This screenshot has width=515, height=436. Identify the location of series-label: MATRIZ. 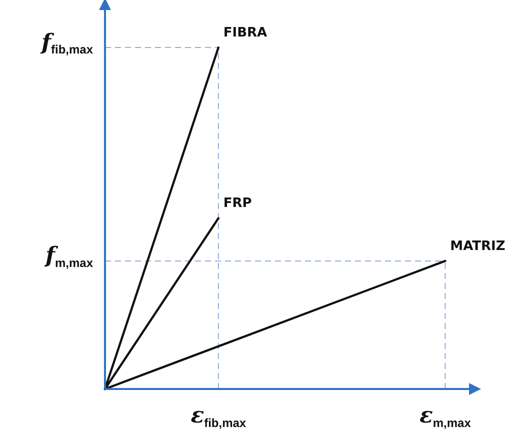
(478, 246).